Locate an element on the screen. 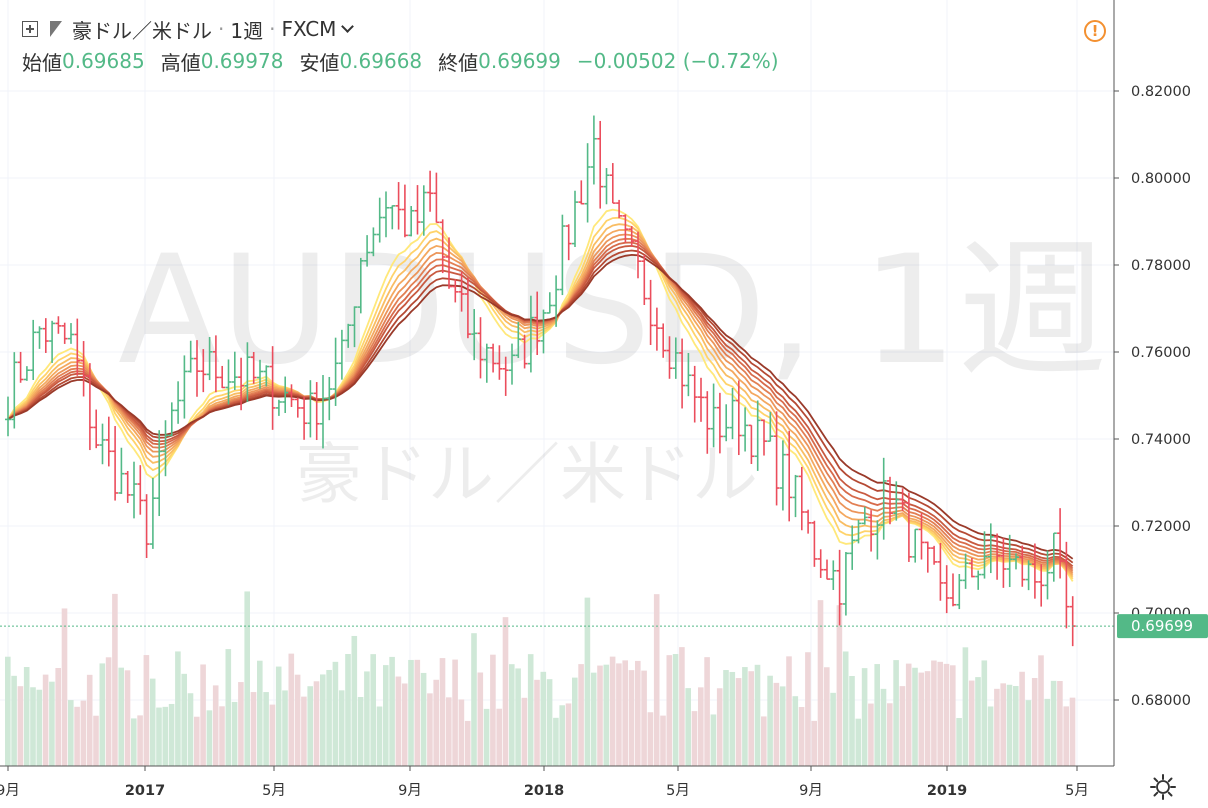  alert-icon: ! is located at coordinates (1095, 31).